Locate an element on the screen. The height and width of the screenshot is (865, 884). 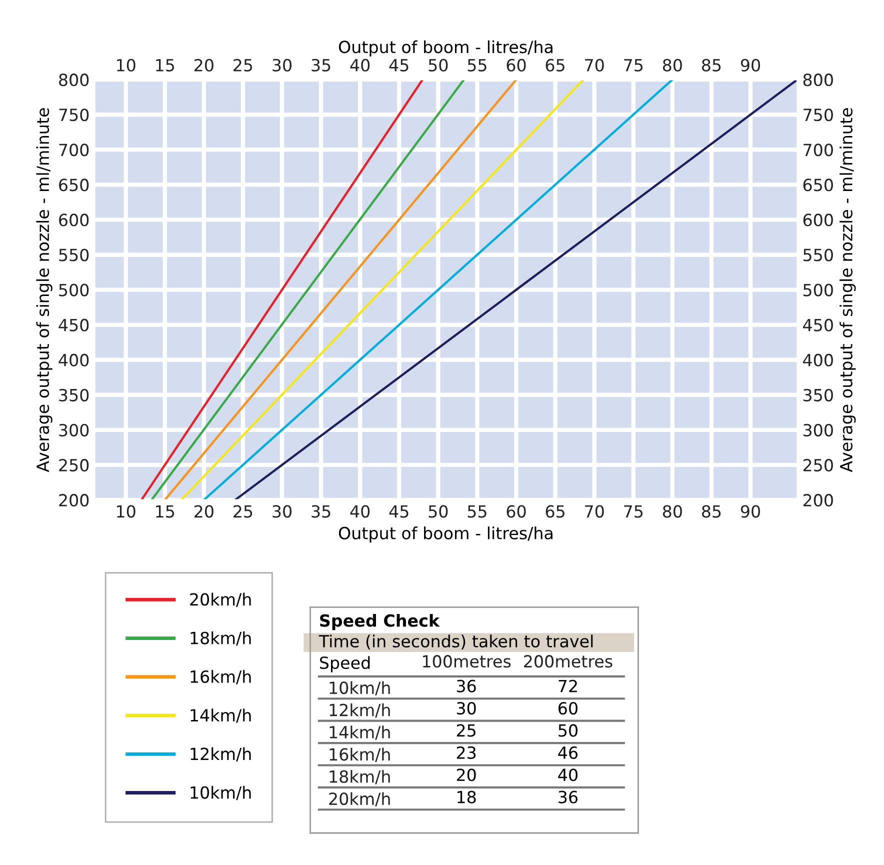
x-tick-label: 70 is located at coordinates (594, 511).